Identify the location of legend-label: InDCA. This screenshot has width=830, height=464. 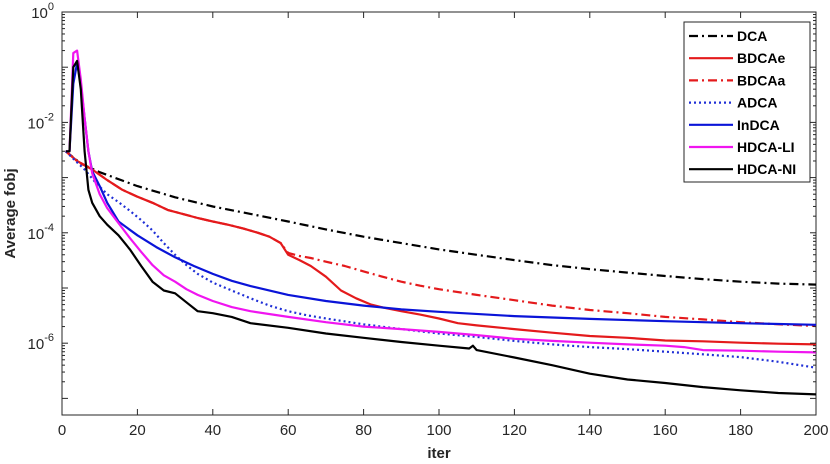
(758, 125).